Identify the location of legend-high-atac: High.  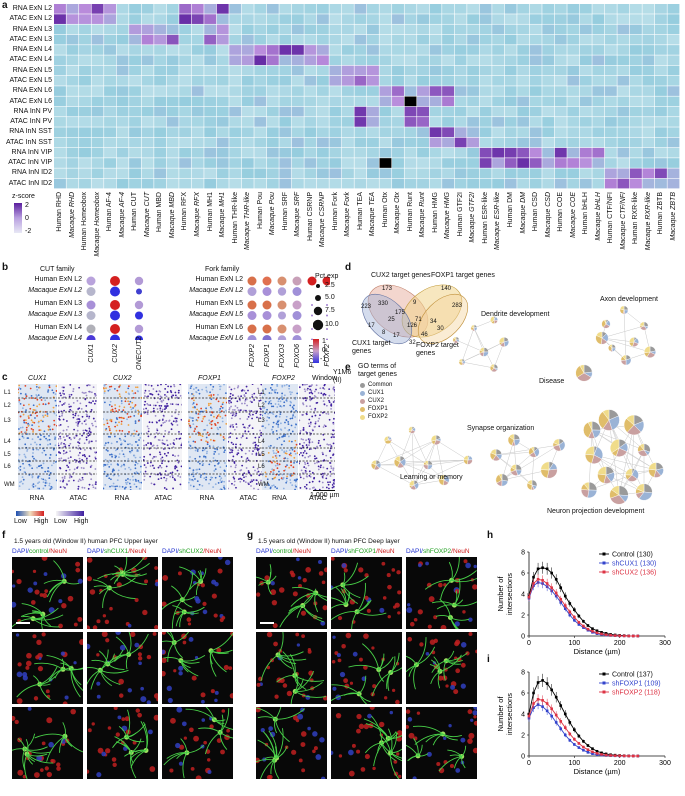
(81, 521).